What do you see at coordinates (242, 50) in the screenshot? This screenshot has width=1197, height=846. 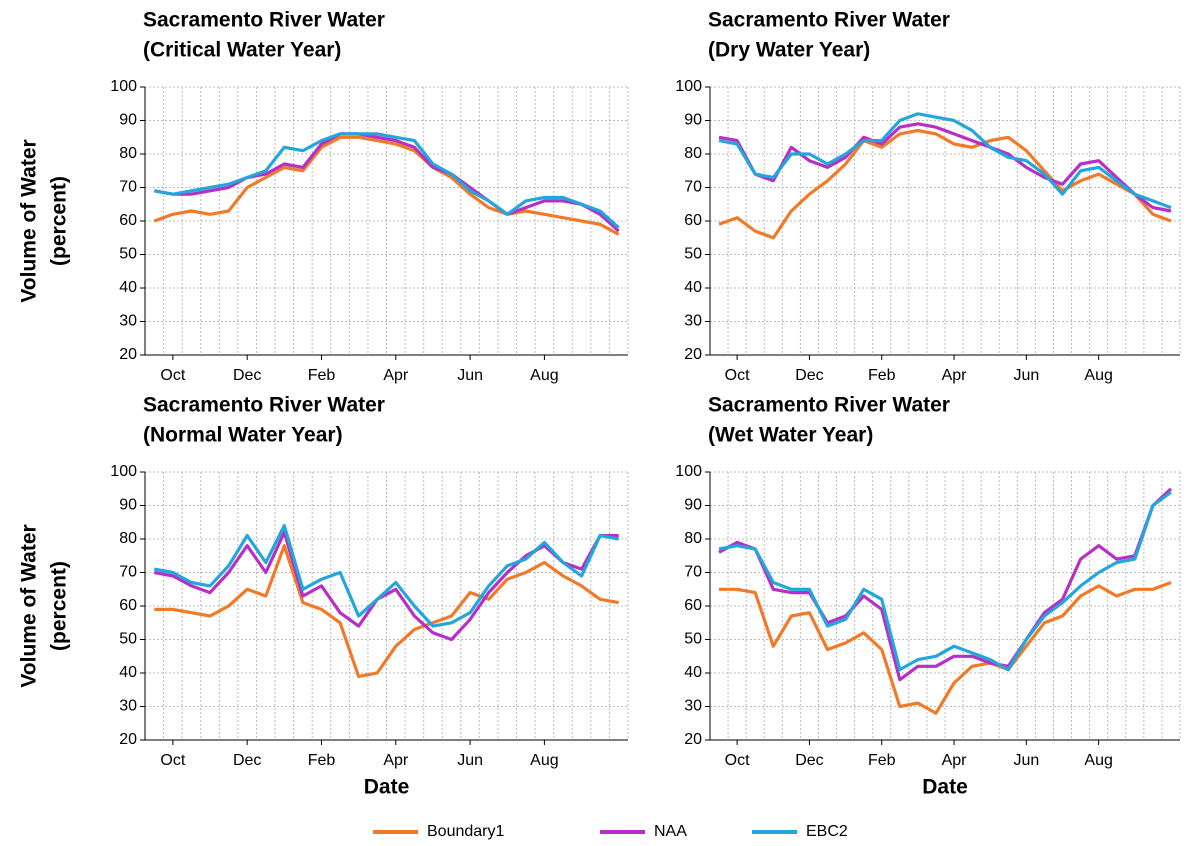 I see `chart-subtitle: (Critical Water Year)` at bounding box center [242, 50].